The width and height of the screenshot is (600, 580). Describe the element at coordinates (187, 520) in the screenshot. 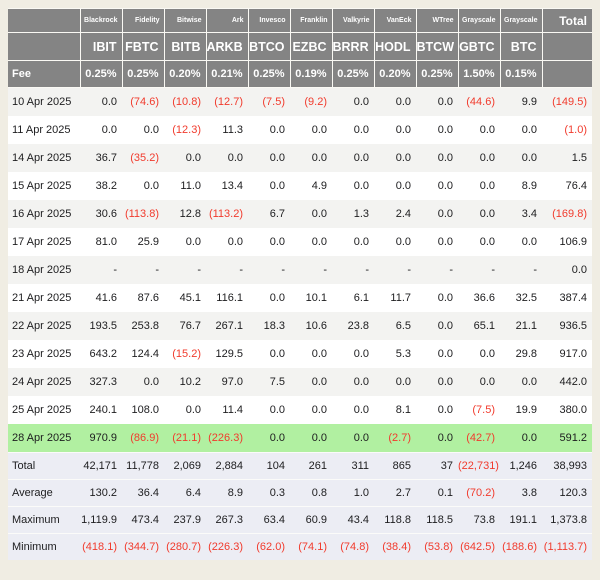

I see `value-cell: 237.9` at that location.